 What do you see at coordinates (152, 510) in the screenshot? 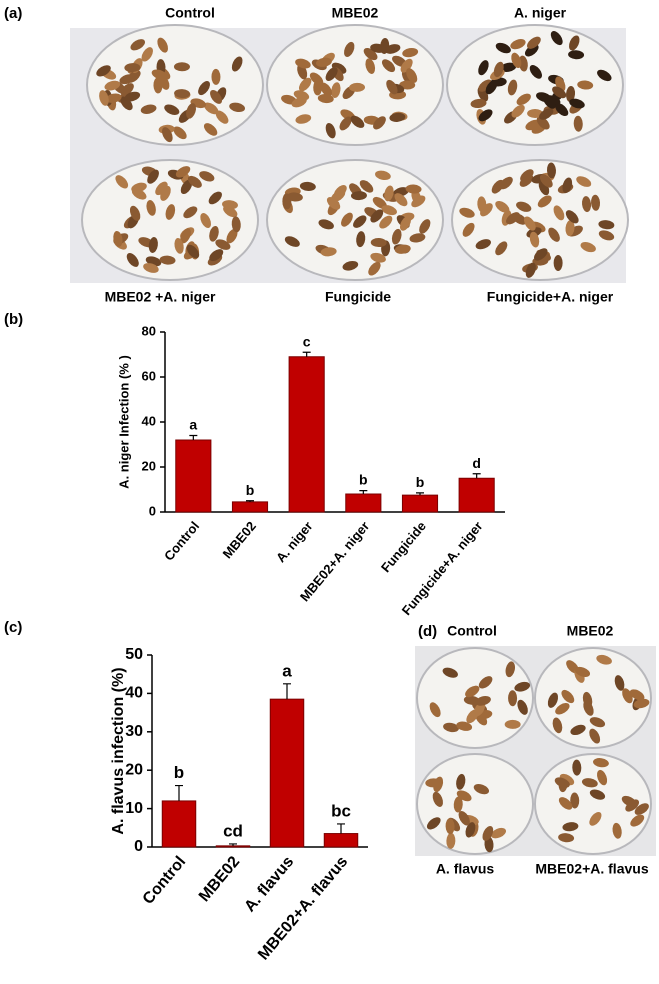
I see `y-tick-label: 0` at bounding box center [152, 510].